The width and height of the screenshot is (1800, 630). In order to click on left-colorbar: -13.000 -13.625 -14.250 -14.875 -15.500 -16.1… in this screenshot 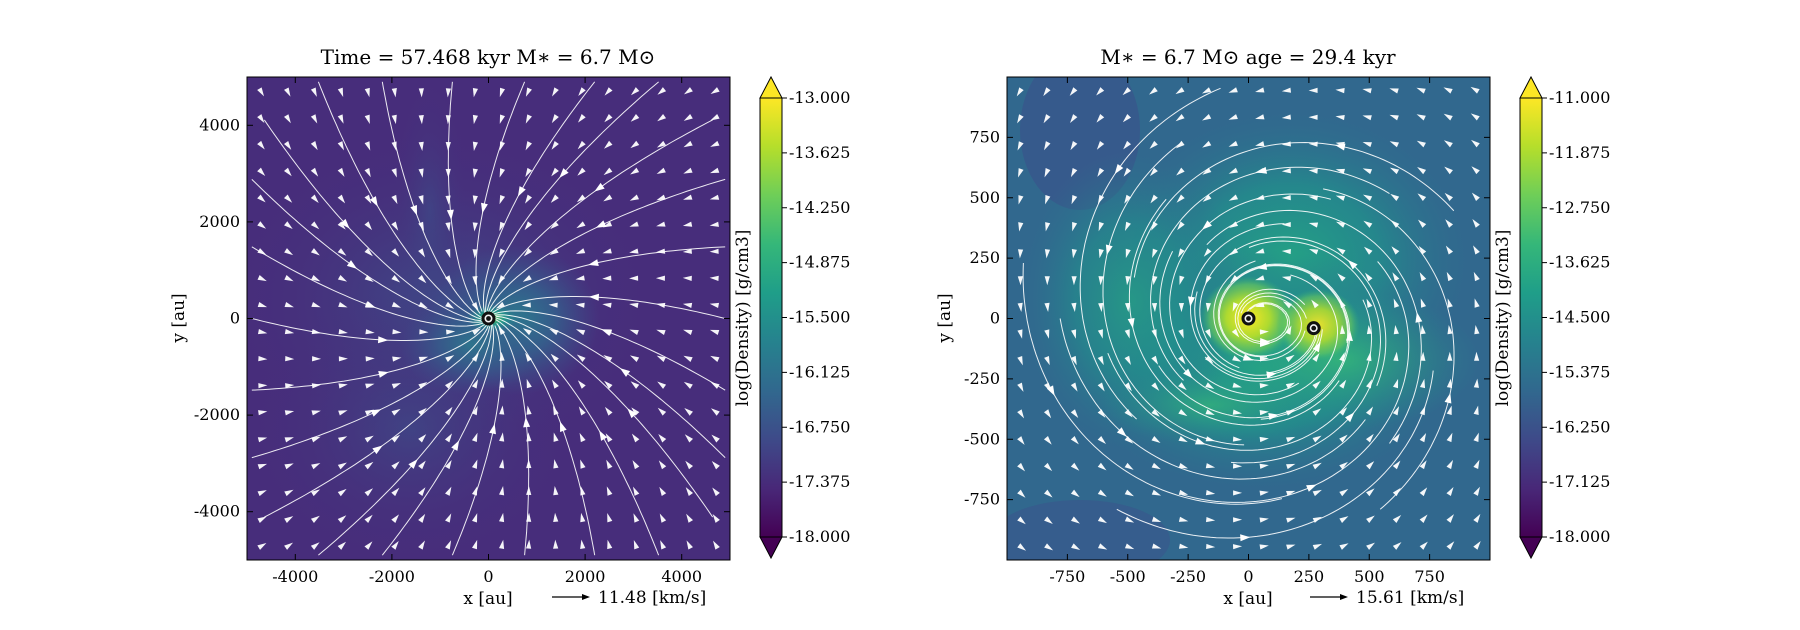, I will do `click(791, 317)`.